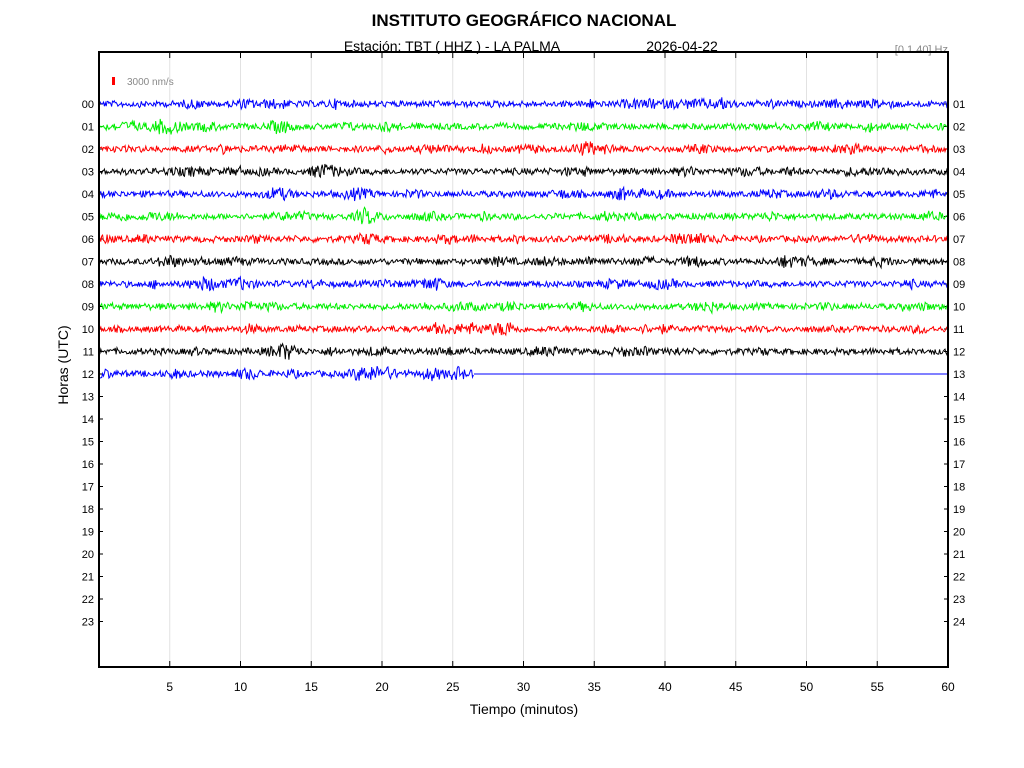 The width and height of the screenshot is (1024, 768). What do you see at coordinates (682, 46) in the screenshot?
I see `date-label: 2026-04-22` at bounding box center [682, 46].